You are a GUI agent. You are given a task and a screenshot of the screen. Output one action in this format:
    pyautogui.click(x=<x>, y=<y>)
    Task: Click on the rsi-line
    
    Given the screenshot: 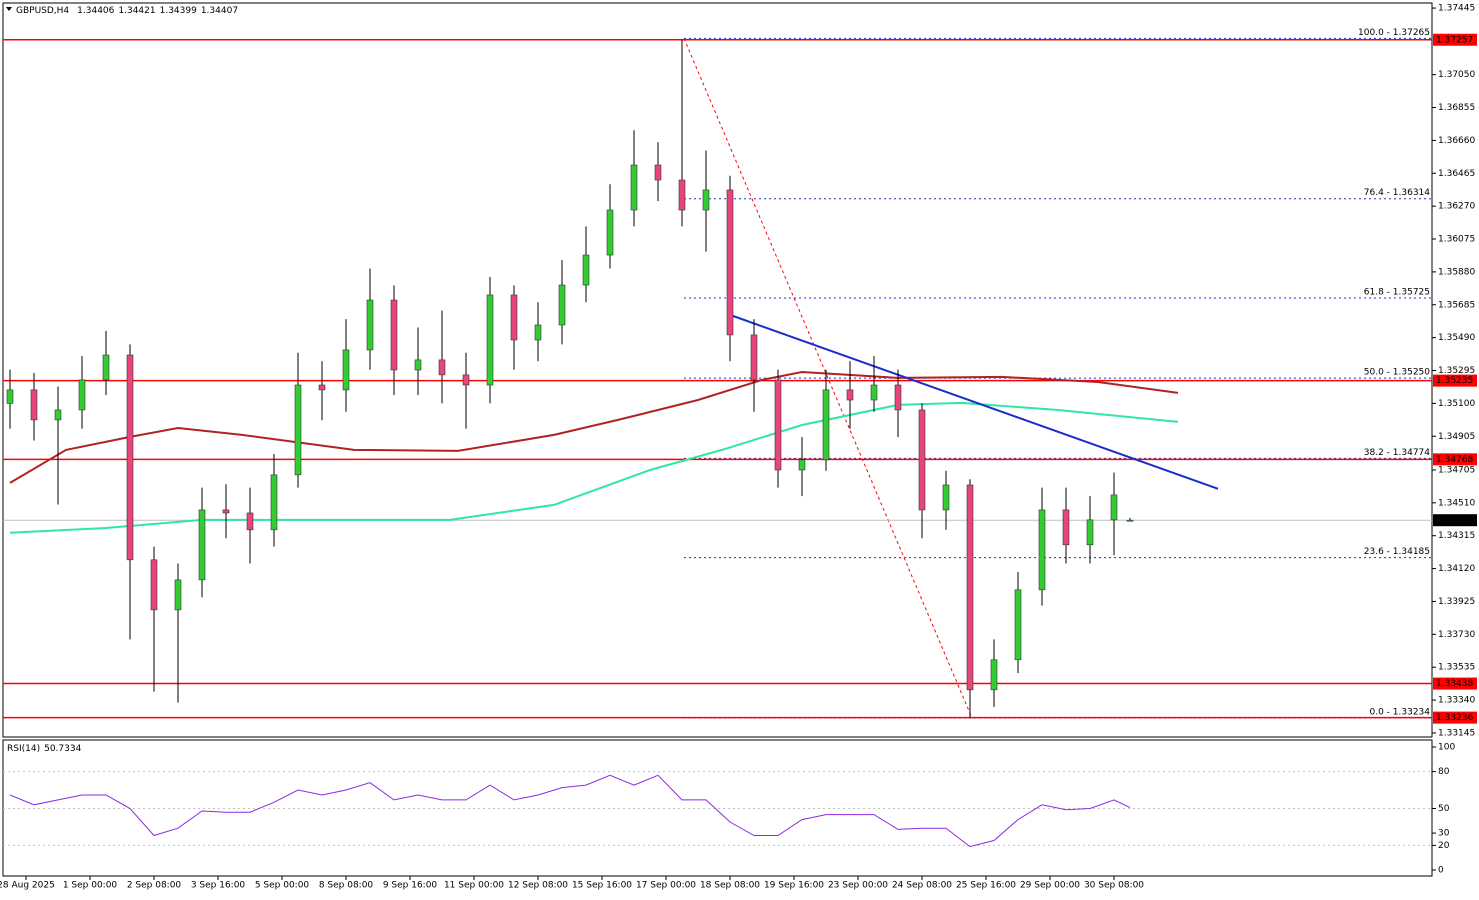 What is the action you would take?
    pyautogui.click(x=570, y=811)
    